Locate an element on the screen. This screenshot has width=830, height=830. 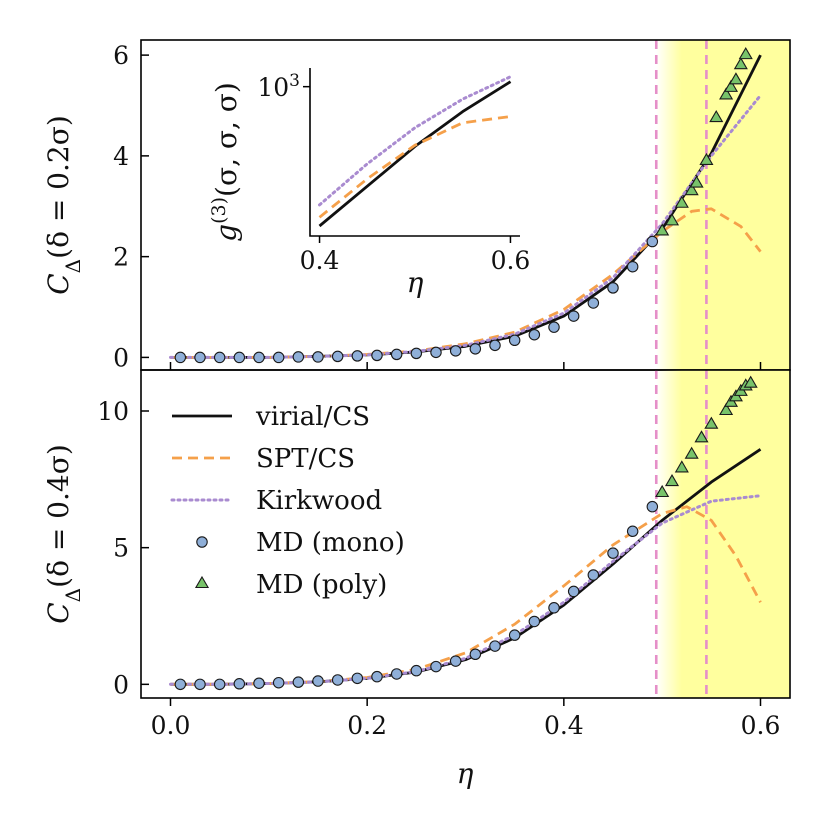
bottom-y-tick-label-1: 5 is located at coordinates (121, 548).